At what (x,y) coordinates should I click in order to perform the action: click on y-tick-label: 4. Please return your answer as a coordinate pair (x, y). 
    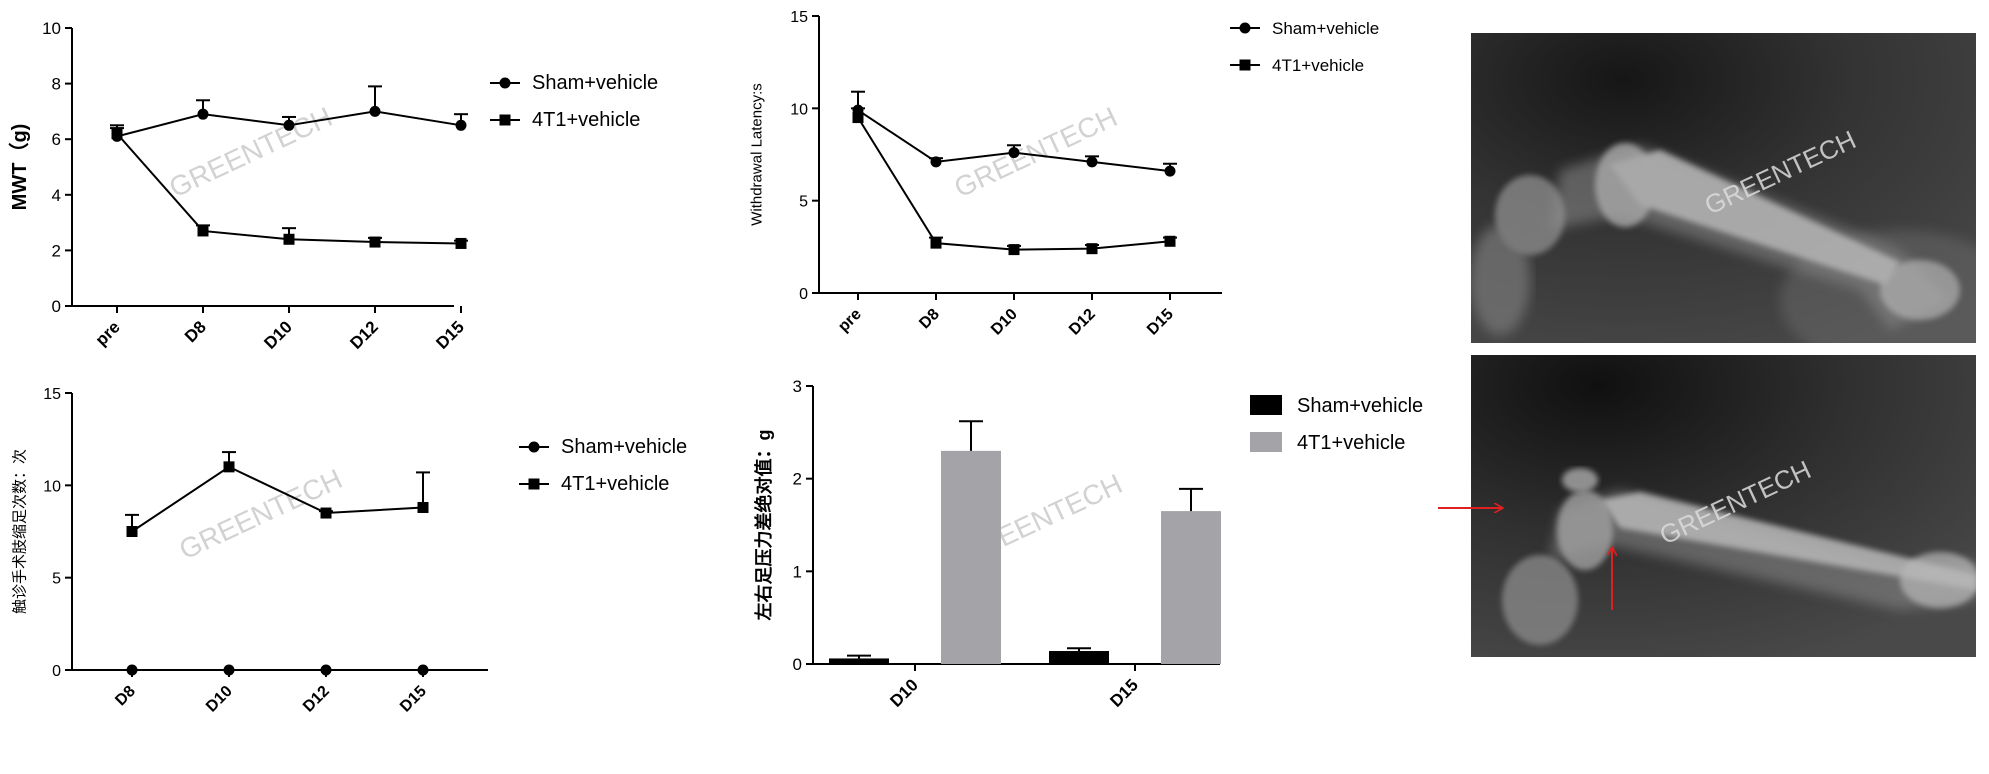
    Looking at the image, I should click on (56, 195).